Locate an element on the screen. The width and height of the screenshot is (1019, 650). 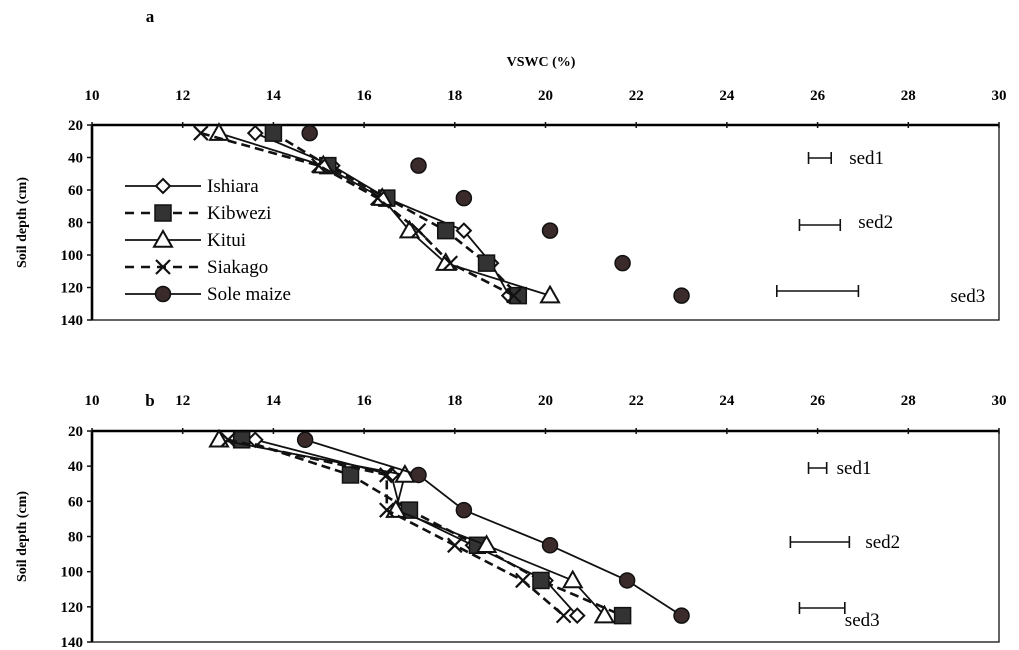
legend-item: Ishiara is located at coordinates (192, 186).